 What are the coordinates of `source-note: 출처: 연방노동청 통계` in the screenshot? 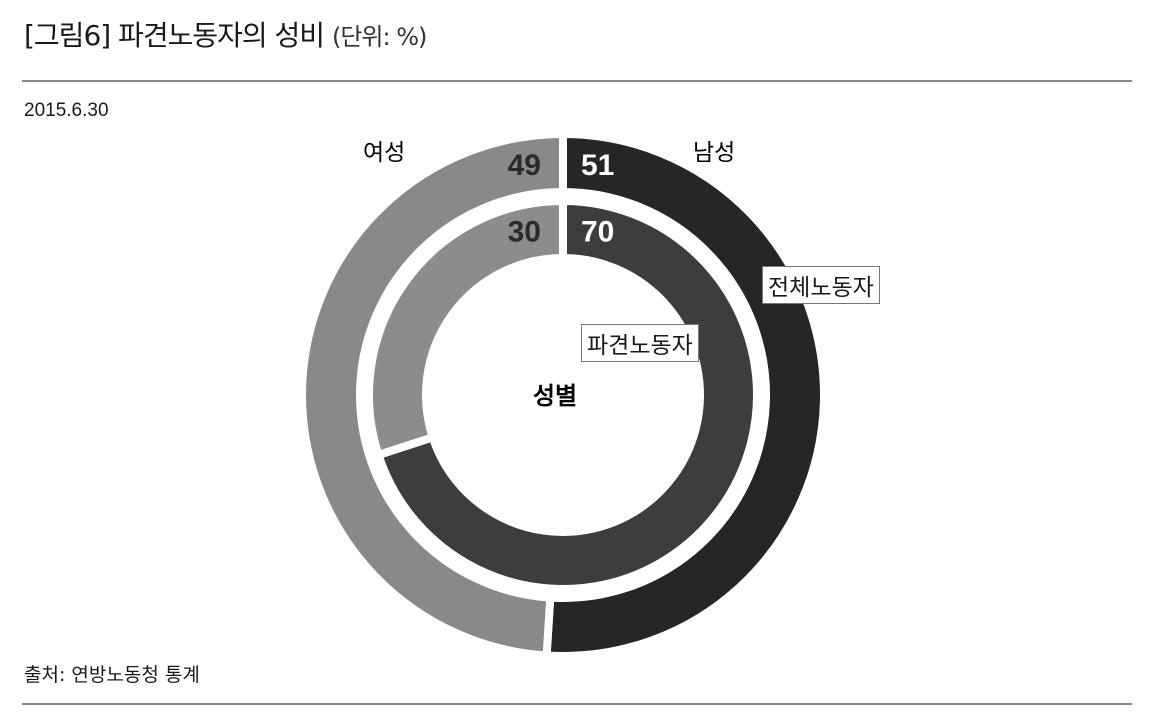 It's located at (112, 675).